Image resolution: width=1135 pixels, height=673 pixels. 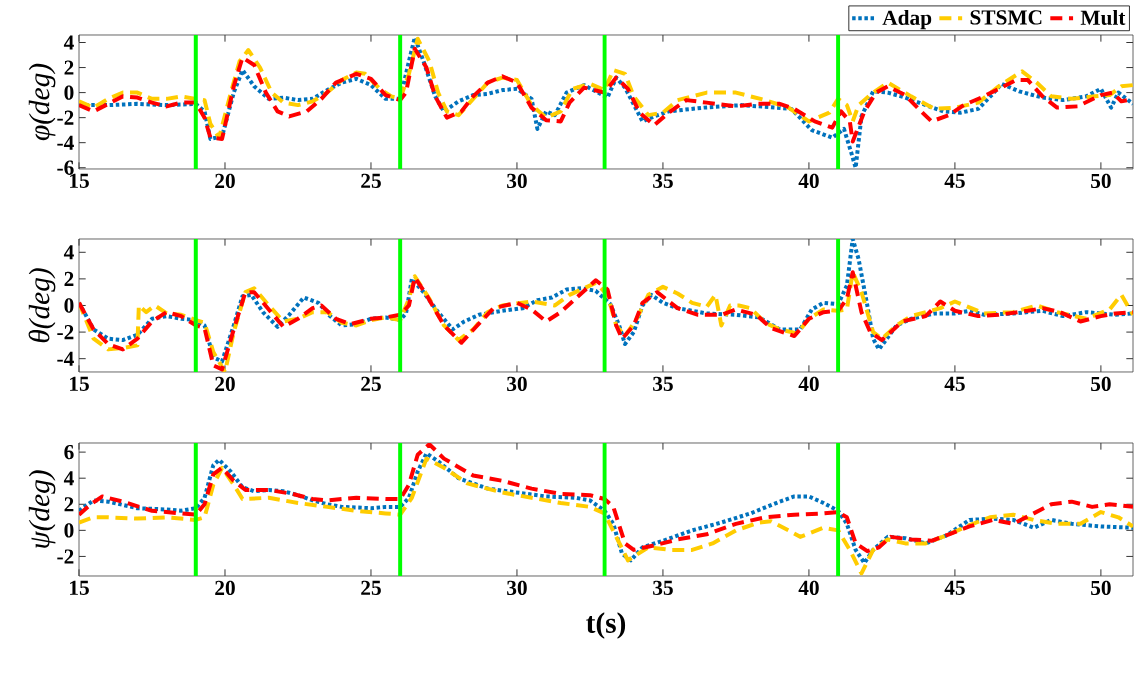 I want to click on x-axis-title: t(s), so click(x=606, y=625).